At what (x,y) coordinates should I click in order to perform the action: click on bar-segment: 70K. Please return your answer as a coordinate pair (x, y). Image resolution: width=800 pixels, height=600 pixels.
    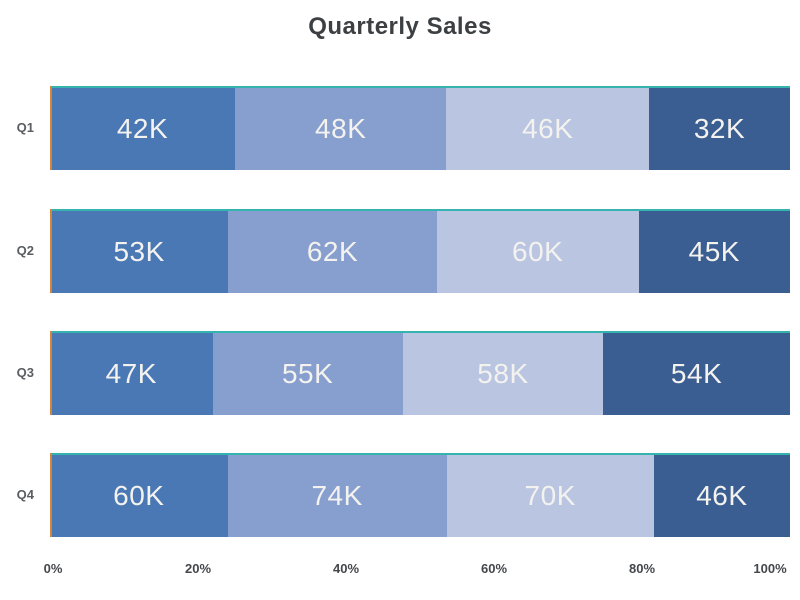
    Looking at the image, I should click on (550, 496).